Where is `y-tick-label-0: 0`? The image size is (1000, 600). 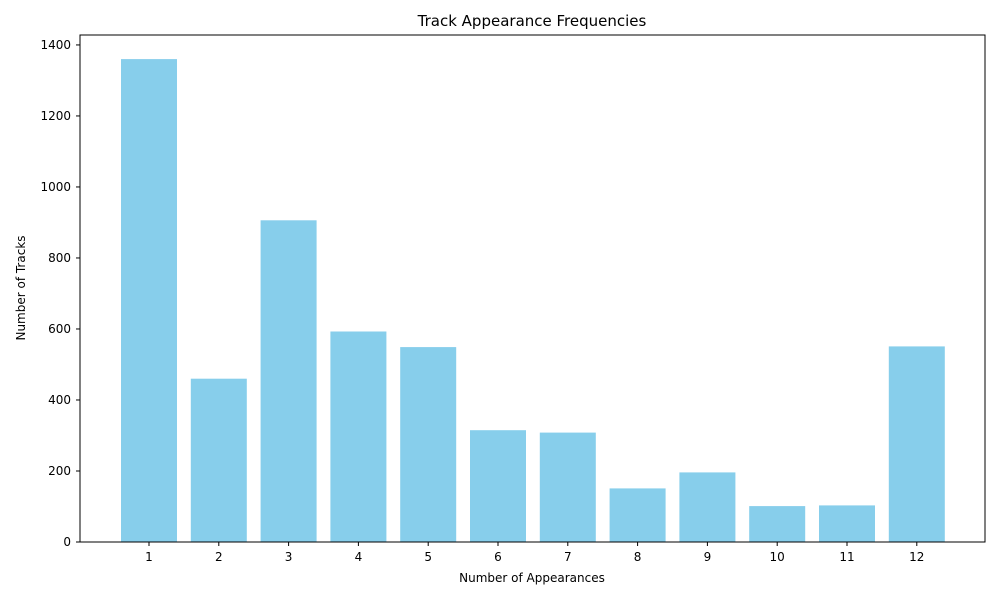
y-tick-label-0: 0 is located at coordinates (67, 542).